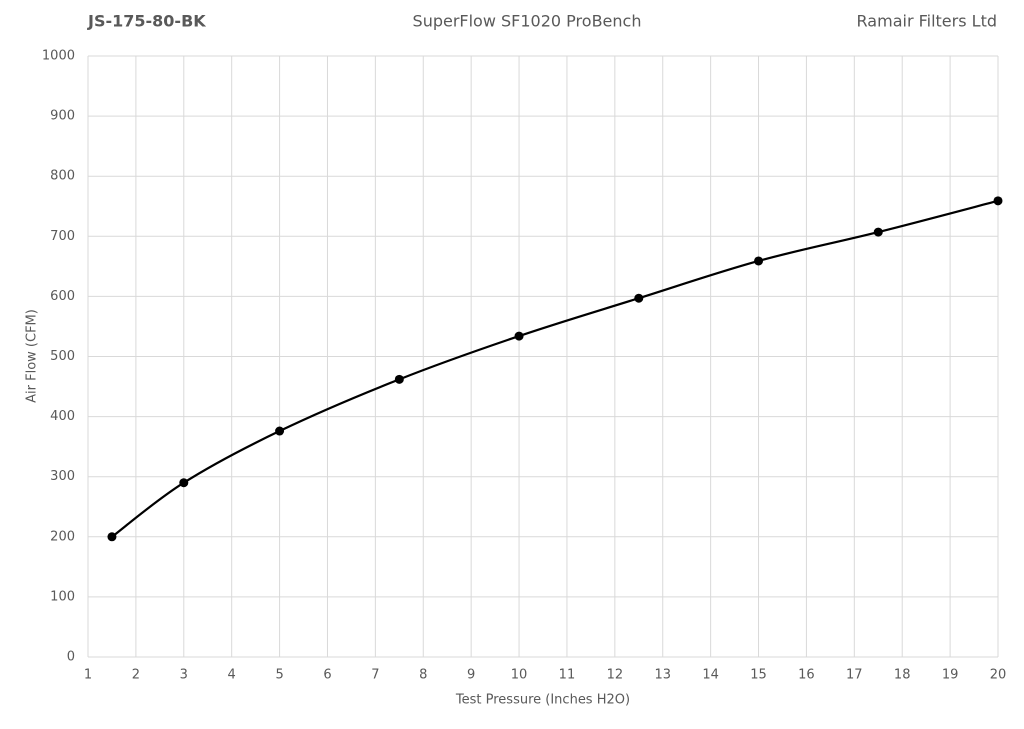 The image size is (1024, 729). What do you see at coordinates (710, 675) in the screenshot?
I see `x-tick-label: 14` at bounding box center [710, 675].